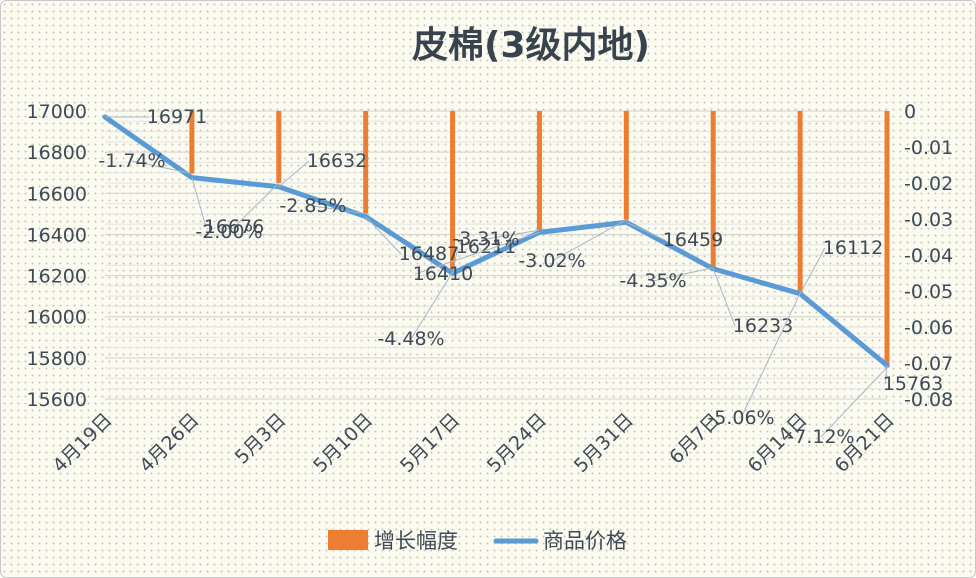 This screenshot has height=578, width=976. What do you see at coordinates (913, 384) in the screenshot?
I see `data-label-price: 15763` at bounding box center [913, 384].